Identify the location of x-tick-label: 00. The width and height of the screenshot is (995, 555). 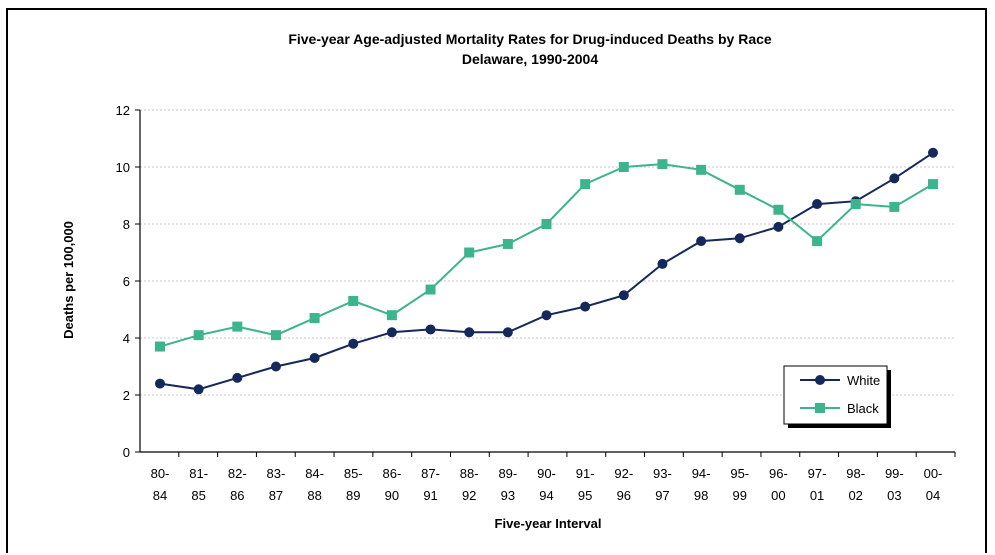
(778, 495).